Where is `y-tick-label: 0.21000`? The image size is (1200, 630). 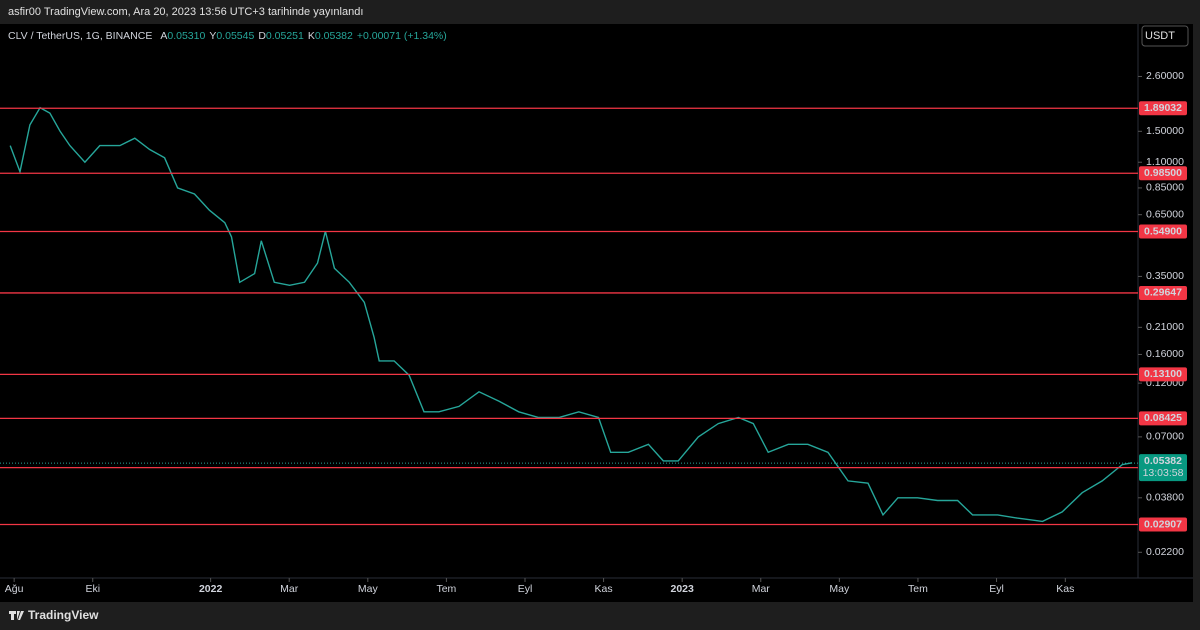
y-tick-label: 0.21000 is located at coordinates (1165, 327).